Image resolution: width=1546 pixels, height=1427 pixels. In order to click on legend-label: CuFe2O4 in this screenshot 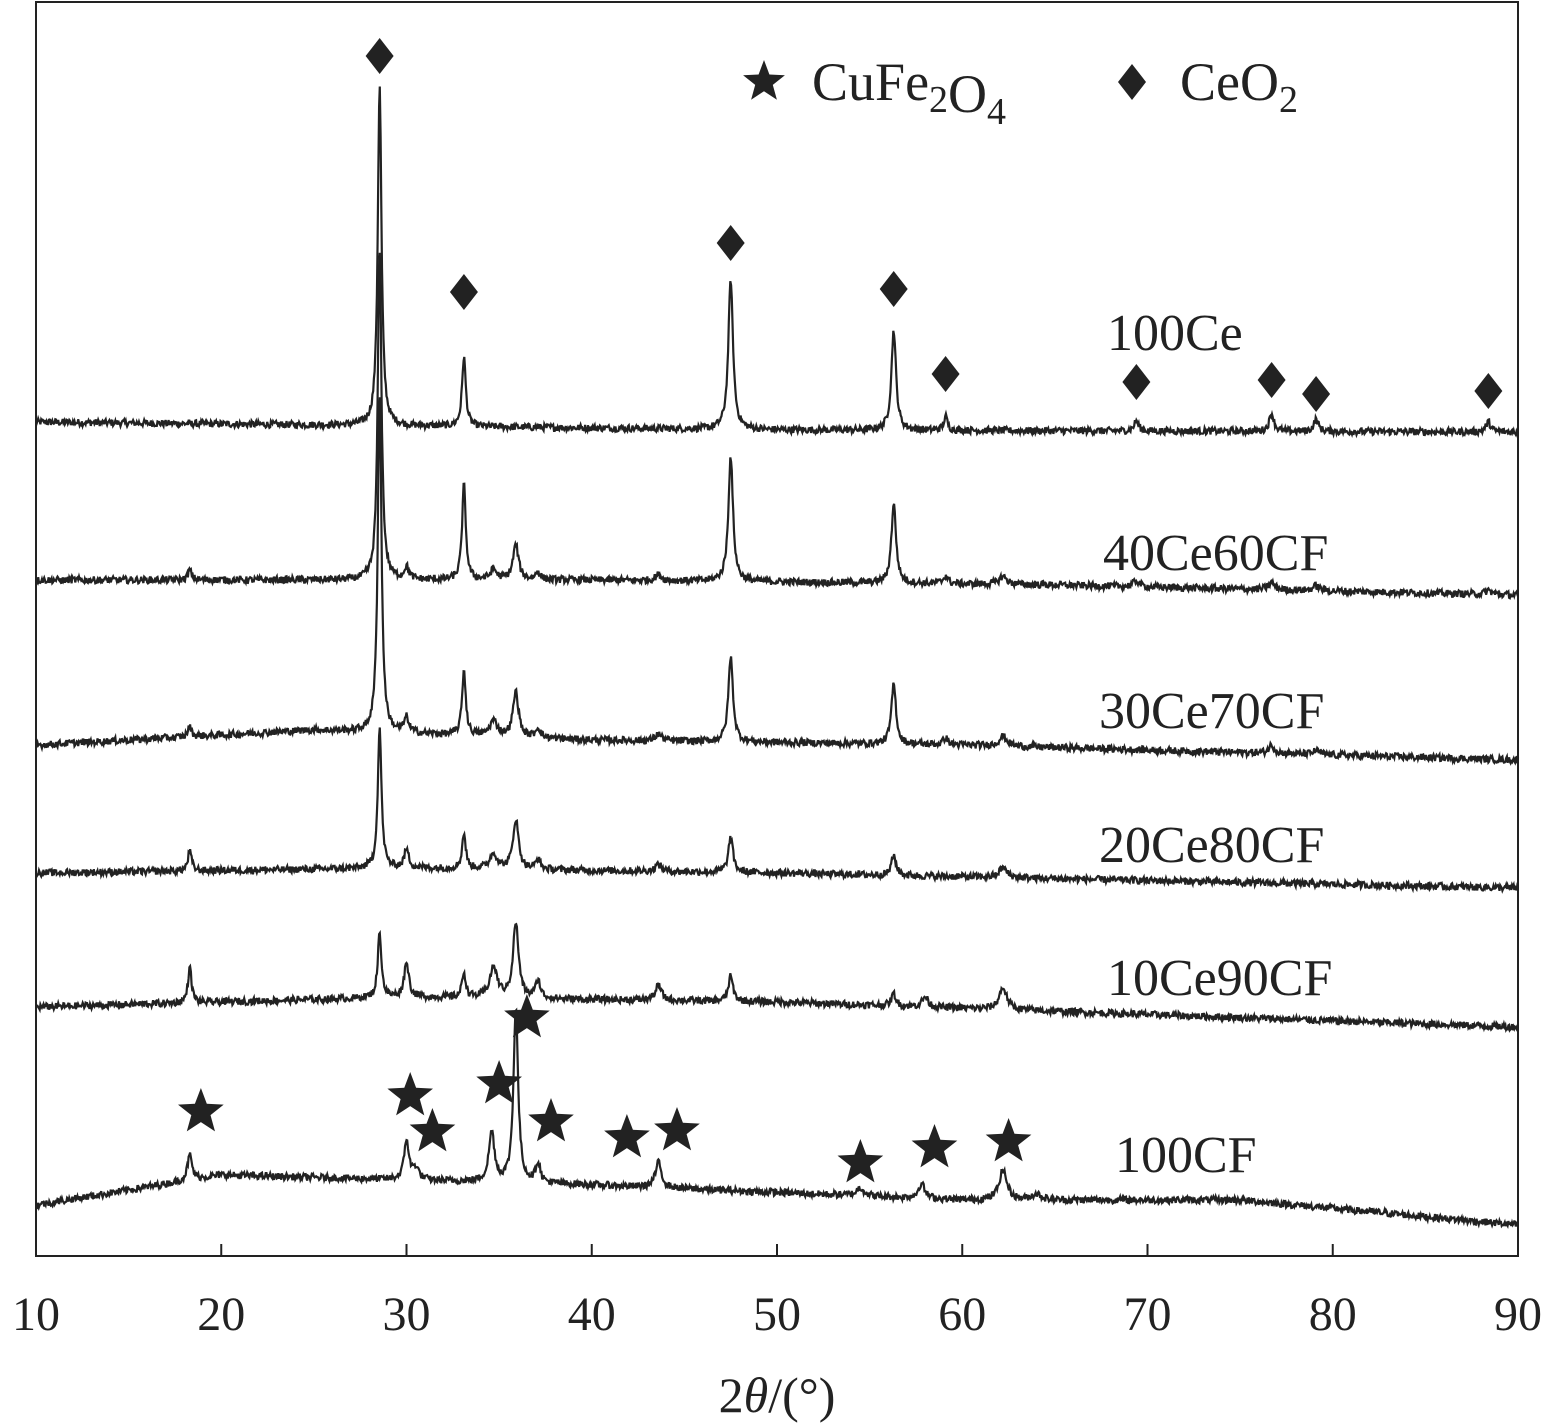, I will do `click(909, 92)`.